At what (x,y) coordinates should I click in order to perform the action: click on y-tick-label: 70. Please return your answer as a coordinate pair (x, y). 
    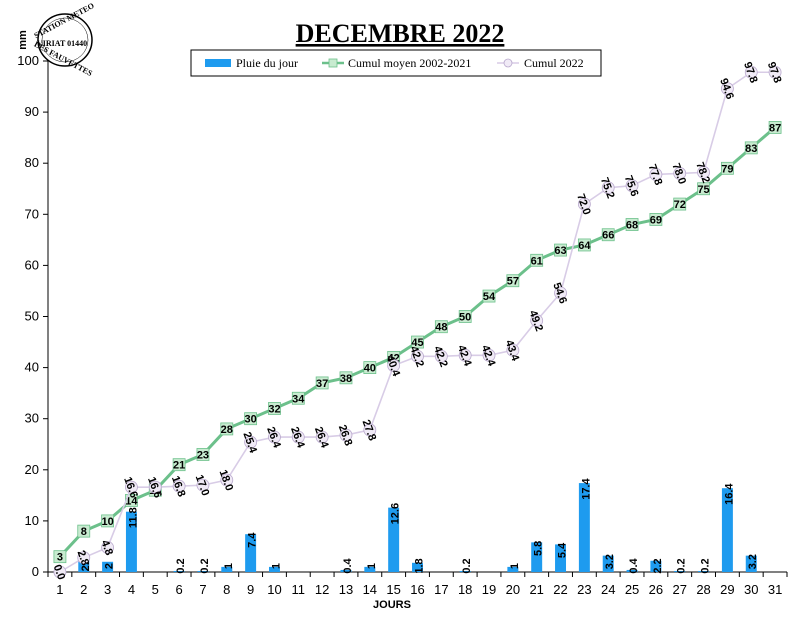
    Looking at the image, I should click on (32, 213).